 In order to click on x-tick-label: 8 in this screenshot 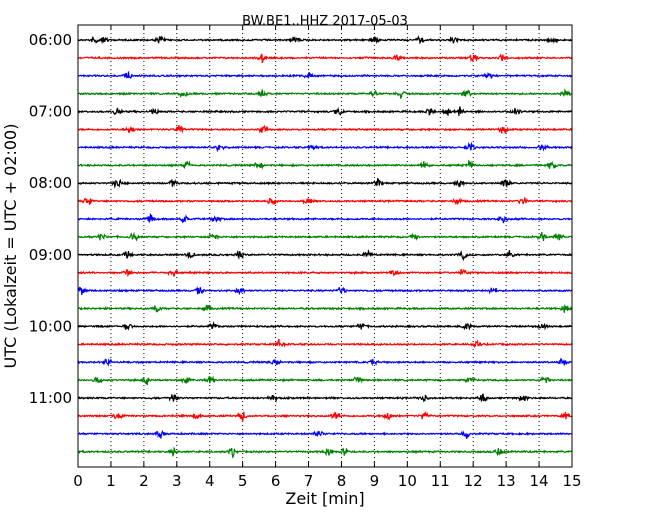, I will do `click(342, 481)`.